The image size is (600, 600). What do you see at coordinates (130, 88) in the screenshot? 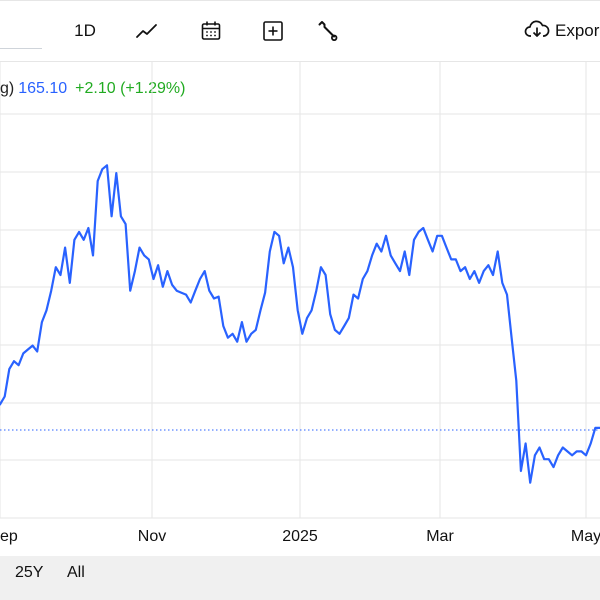
I see `legend-change: +2.10 (+1.29%)` at bounding box center [130, 88].